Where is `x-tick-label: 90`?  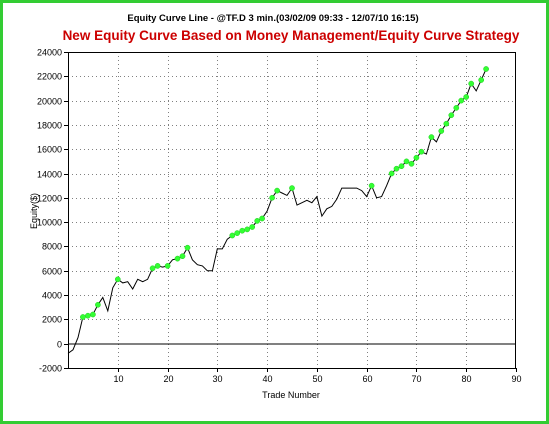
x-tick-label: 90 is located at coordinates (516, 379).